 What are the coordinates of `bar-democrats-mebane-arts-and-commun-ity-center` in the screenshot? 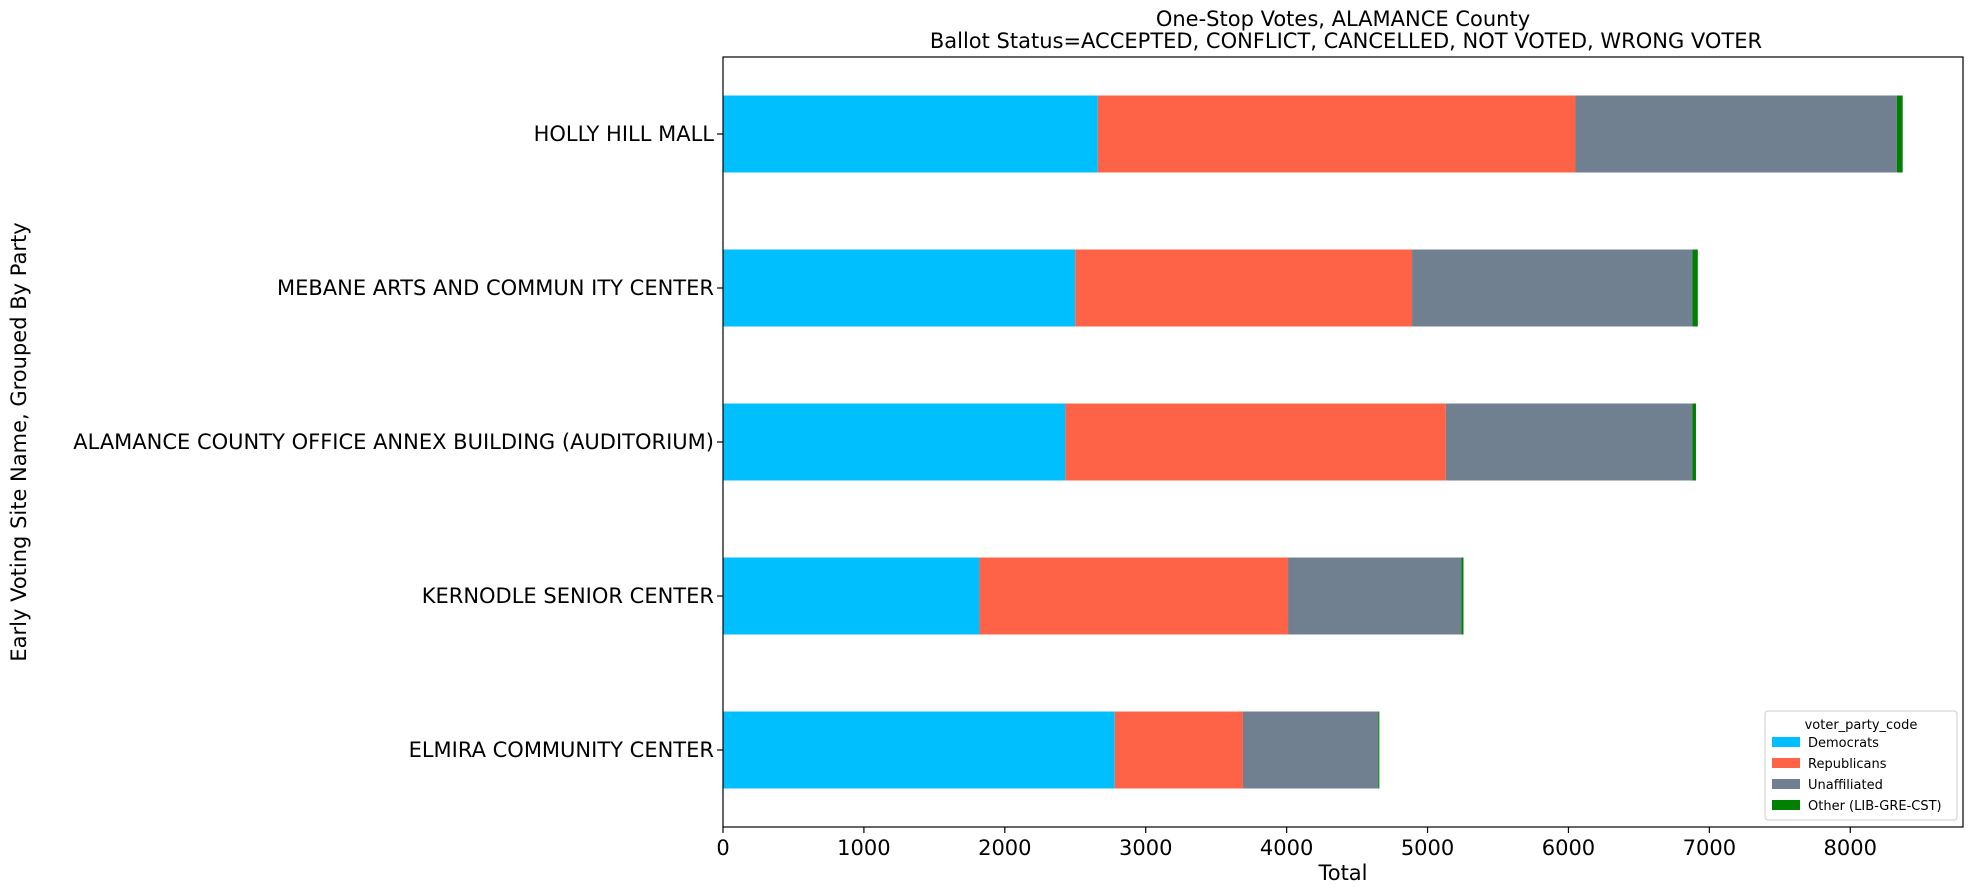 It's located at (899, 288).